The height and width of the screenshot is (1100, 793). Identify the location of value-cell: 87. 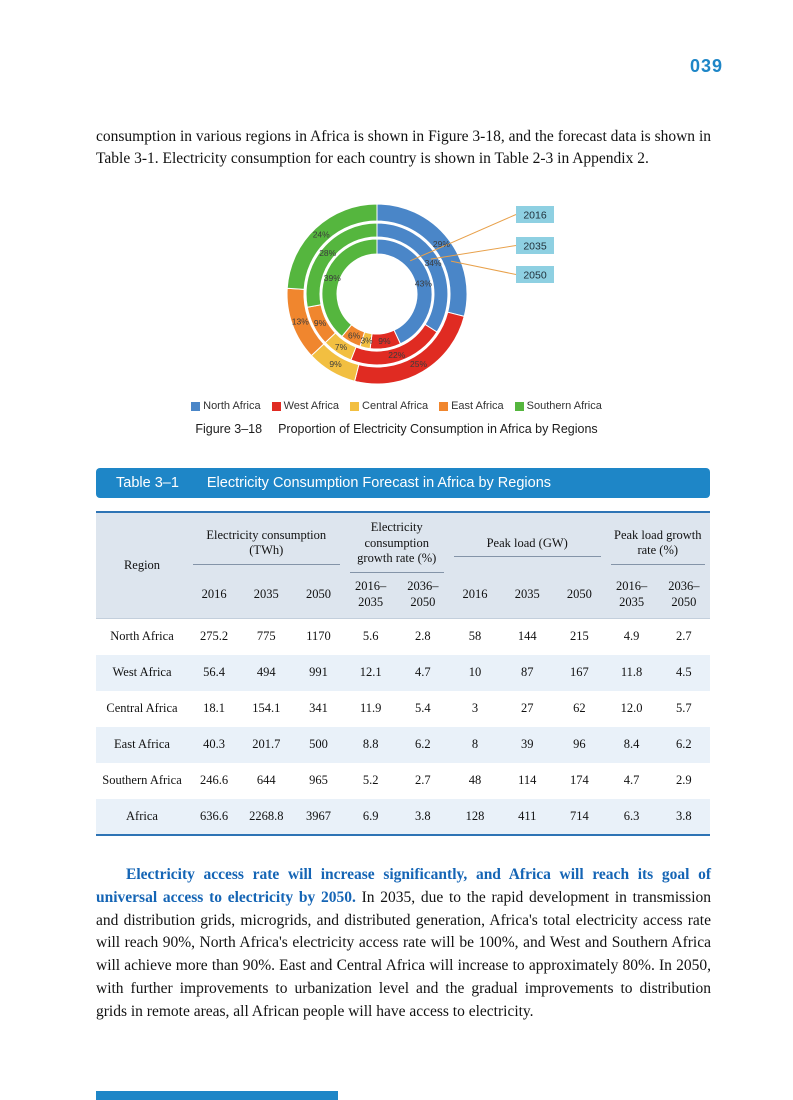
(527, 672).